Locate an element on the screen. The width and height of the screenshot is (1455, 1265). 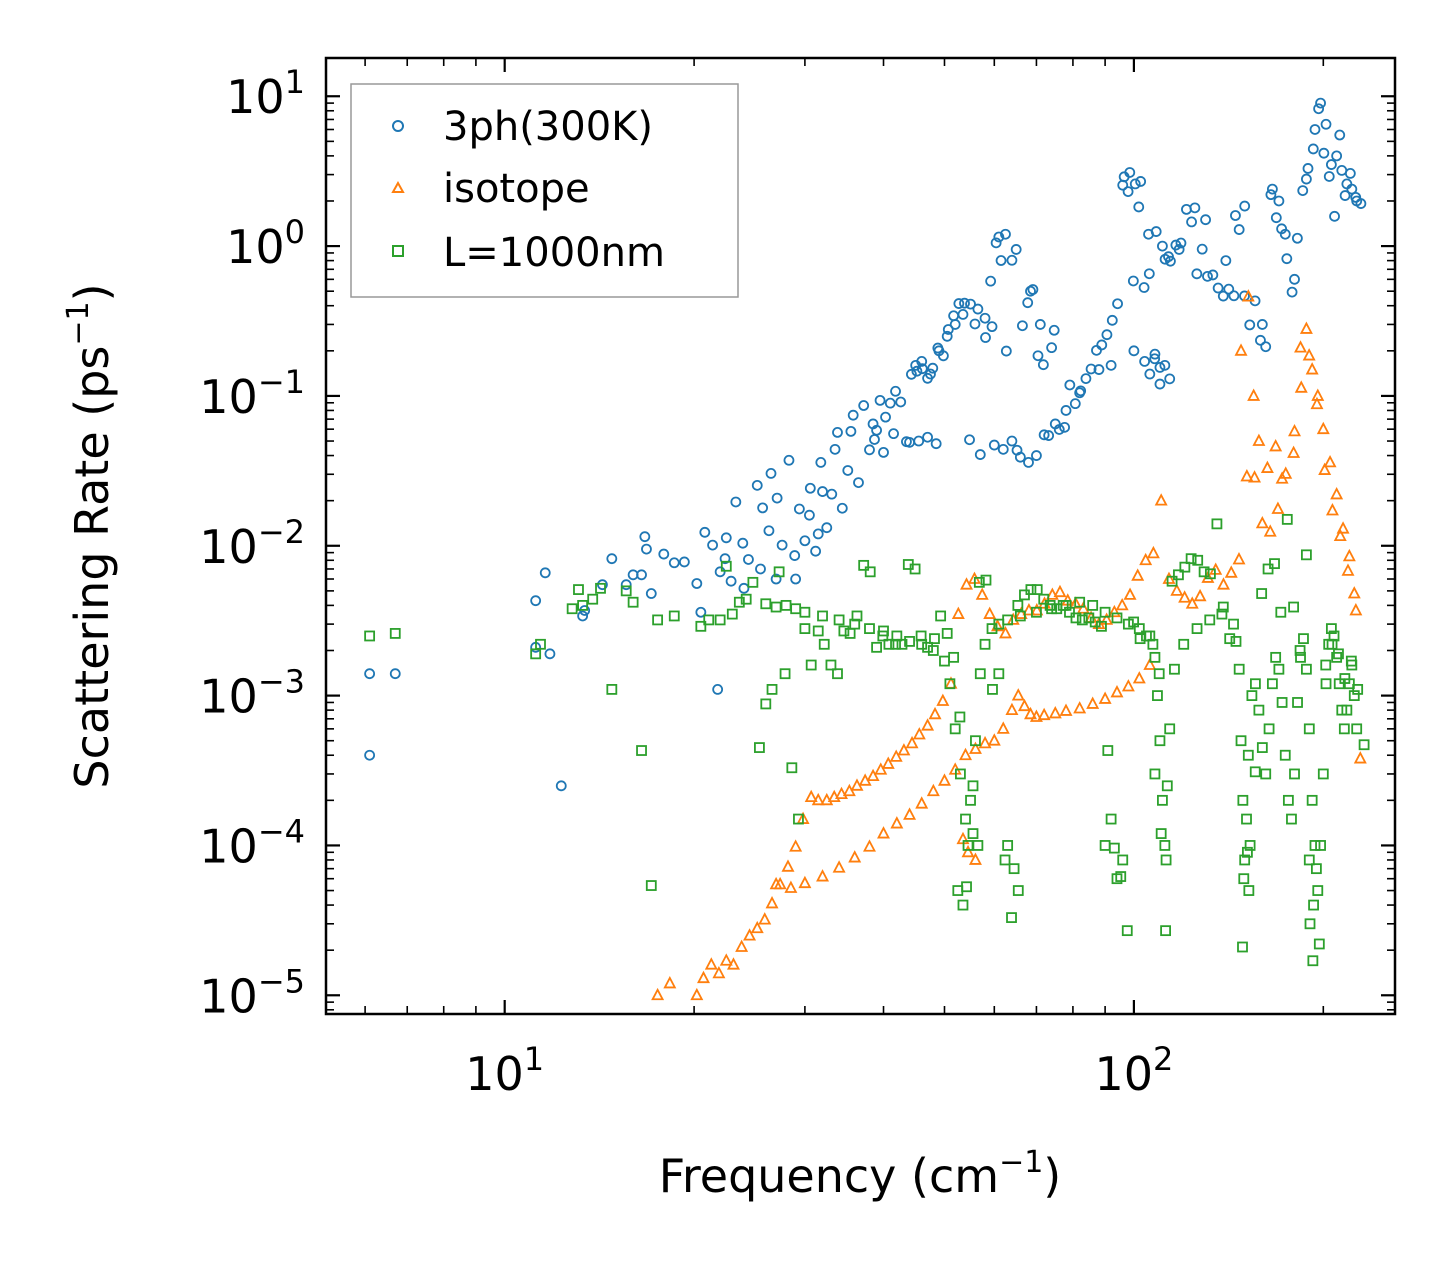
y-tick-label: 10−1 is located at coordinates (252, 393).